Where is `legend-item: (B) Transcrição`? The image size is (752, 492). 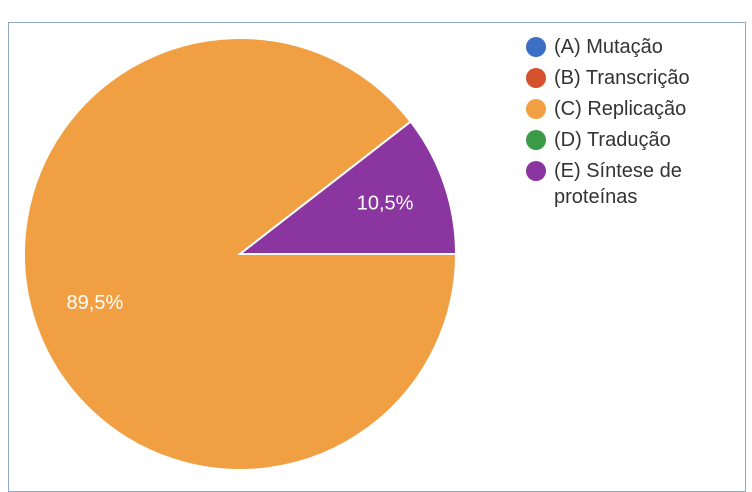 legend-item: (B) Transcrição is located at coordinates (636, 78).